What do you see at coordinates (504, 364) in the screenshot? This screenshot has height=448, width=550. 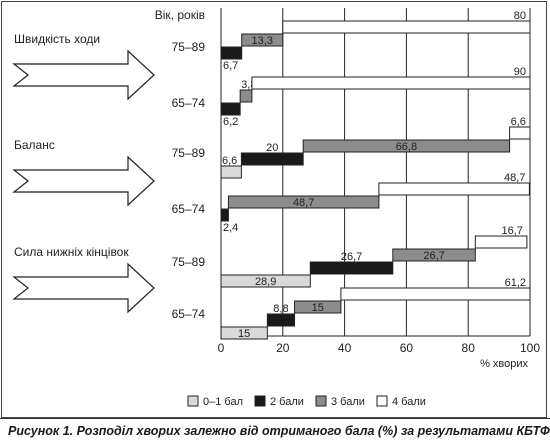 I see `x-axis-title: % хворих` at bounding box center [504, 364].